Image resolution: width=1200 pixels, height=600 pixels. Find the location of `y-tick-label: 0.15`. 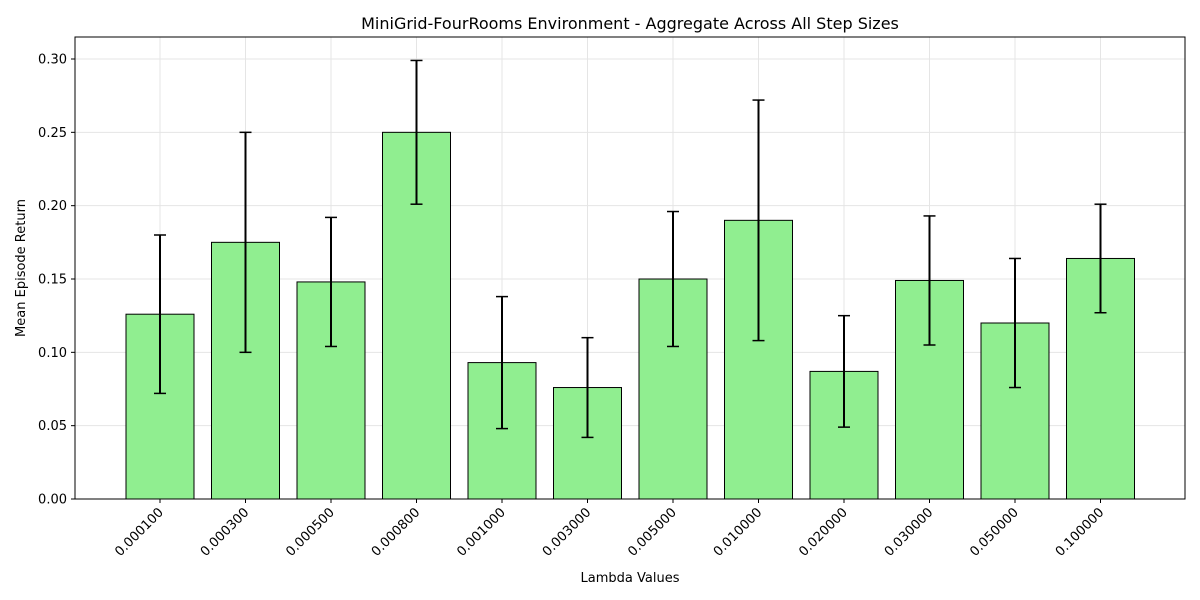

y-tick-label: 0.15 is located at coordinates (52, 280).